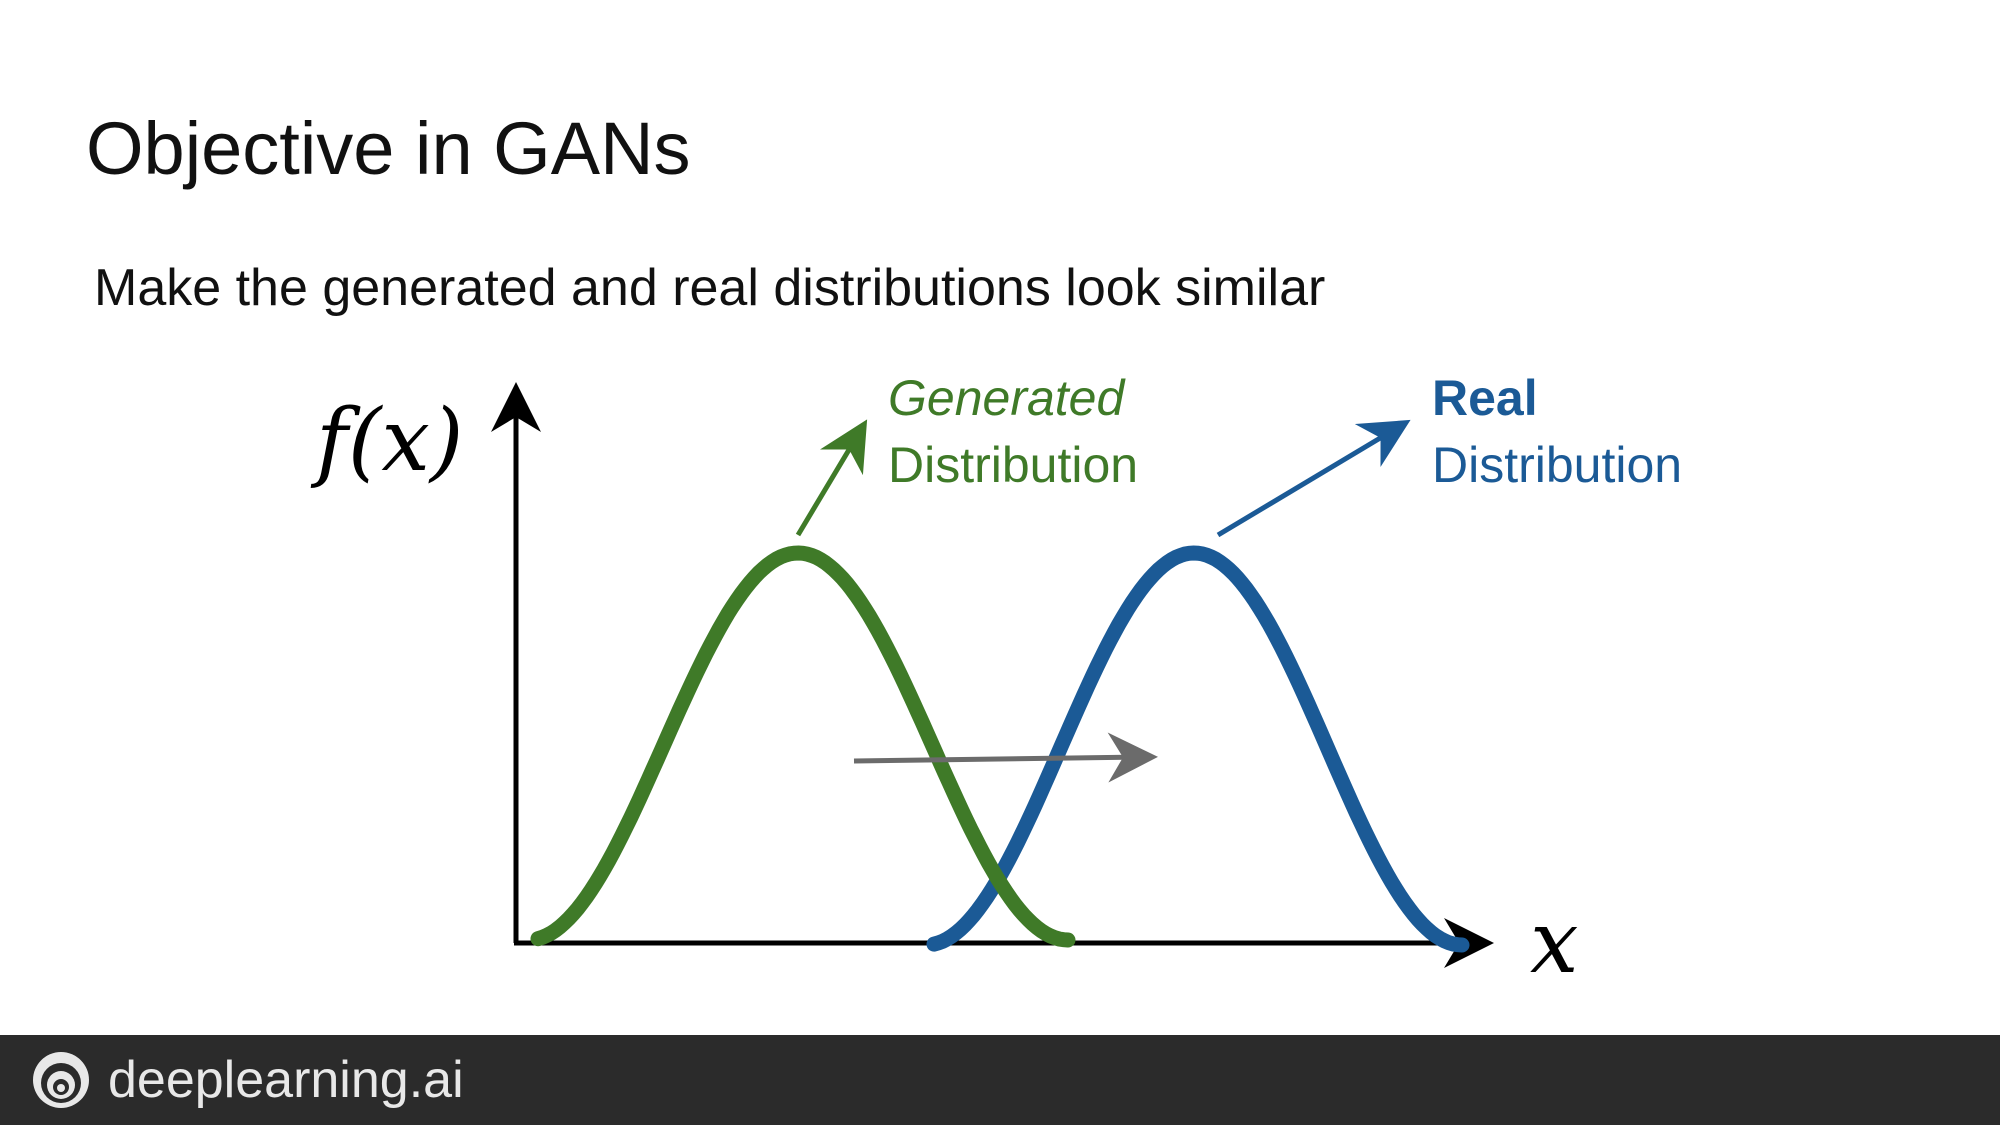 The width and height of the screenshot is (2000, 1125). Describe the element at coordinates (388, 148) in the screenshot. I see `slide-title: Objective in GANs` at that location.